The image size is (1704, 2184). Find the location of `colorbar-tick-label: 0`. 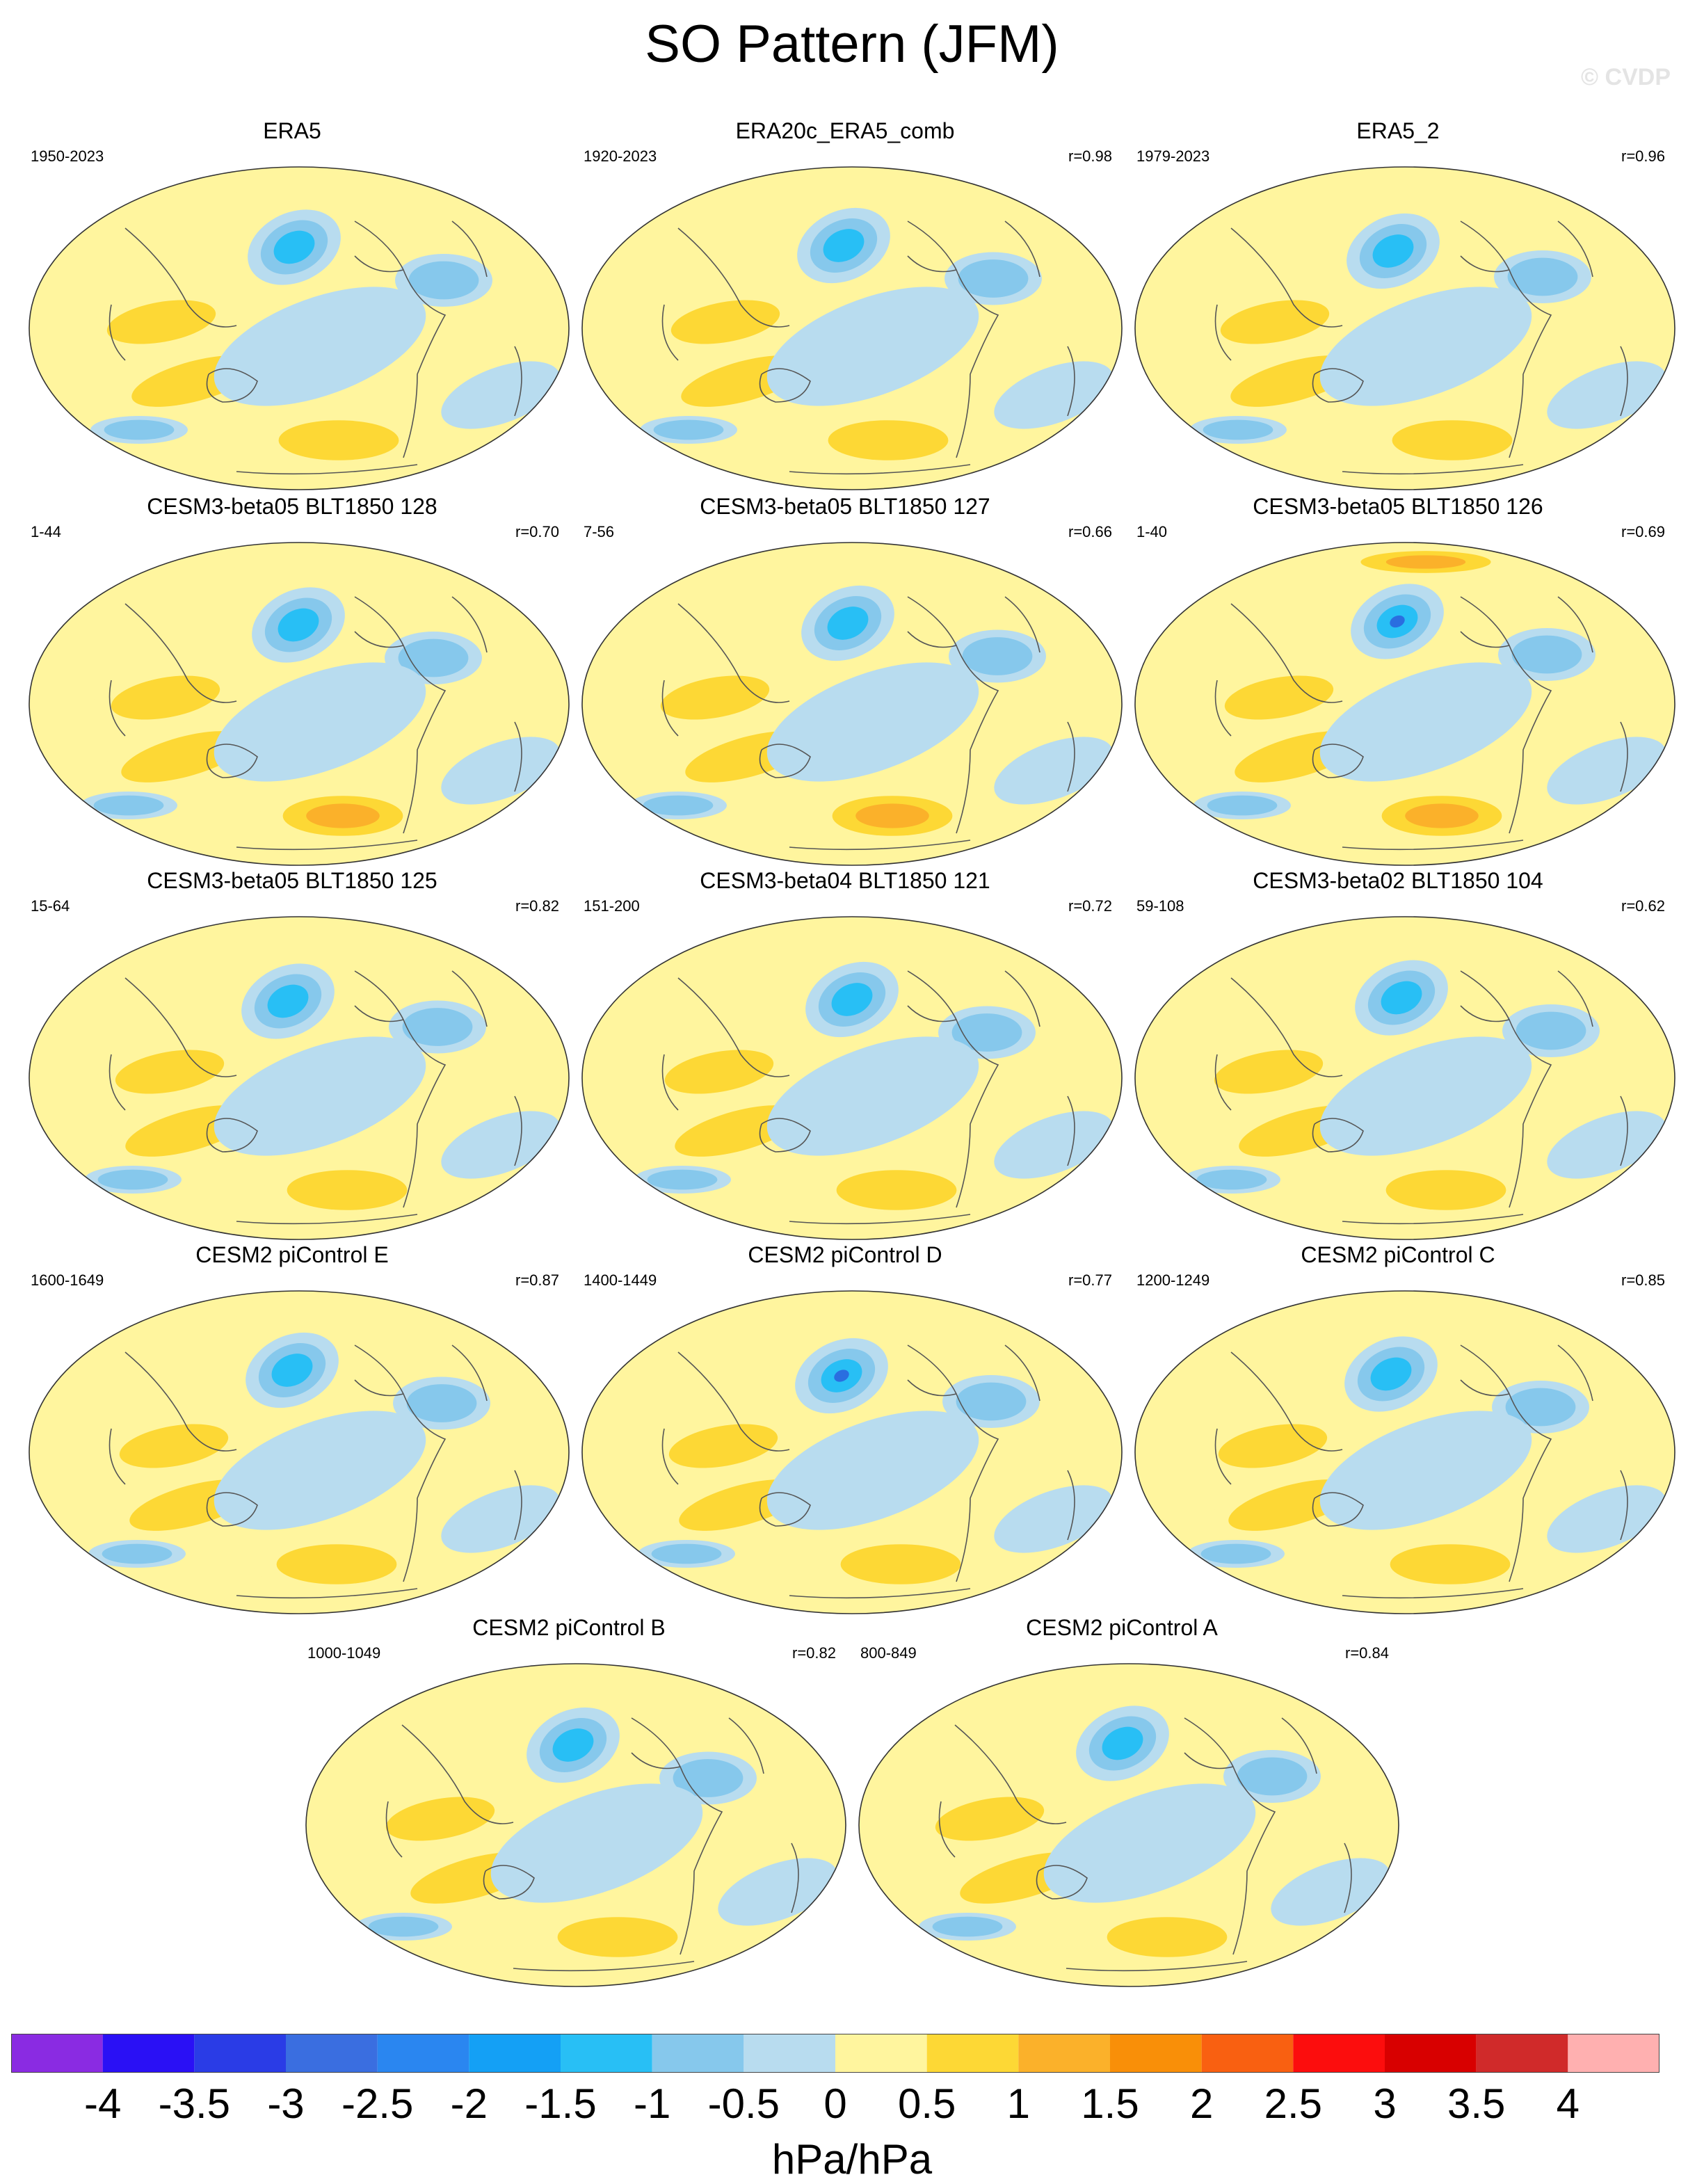

colorbar-tick-label: 0 is located at coordinates (835, 2103).